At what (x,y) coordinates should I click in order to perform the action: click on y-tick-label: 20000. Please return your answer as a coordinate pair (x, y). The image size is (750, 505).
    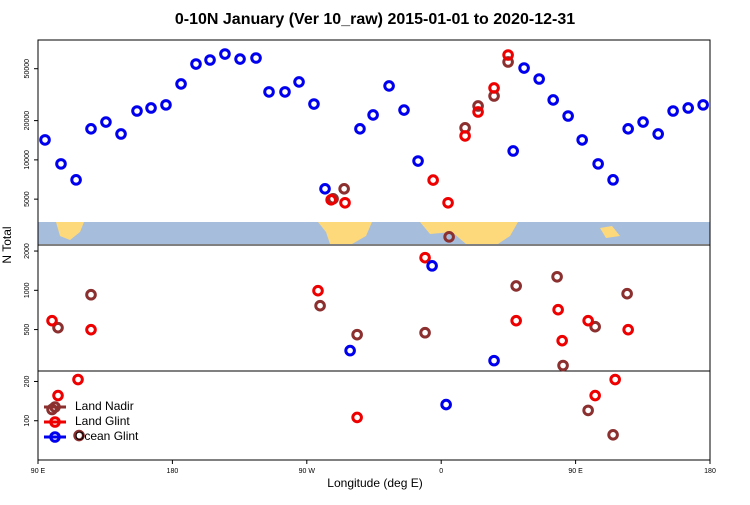
    Looking at the image, I should click on (27, 121).